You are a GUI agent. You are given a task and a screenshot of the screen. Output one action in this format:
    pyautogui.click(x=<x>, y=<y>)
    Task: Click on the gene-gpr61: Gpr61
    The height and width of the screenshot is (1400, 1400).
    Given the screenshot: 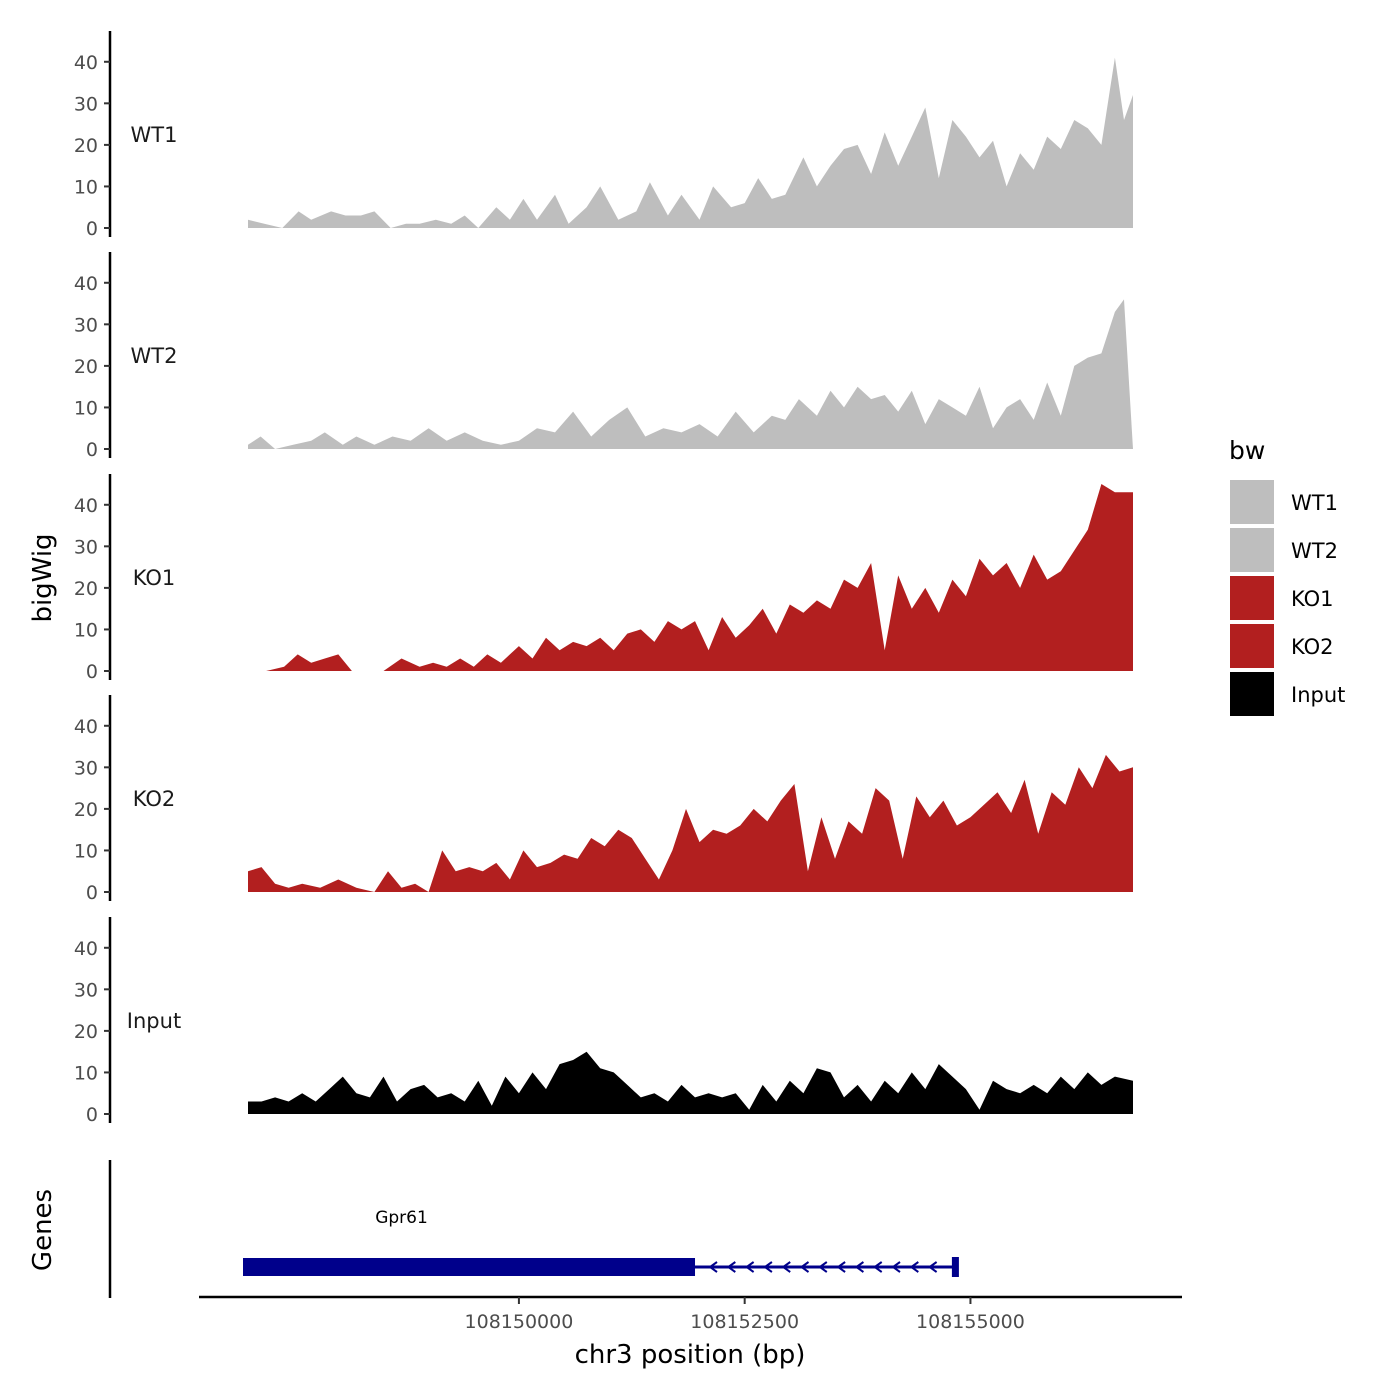 What is the action you would take?
    pyautogui.click(x=601, y=1242)
    